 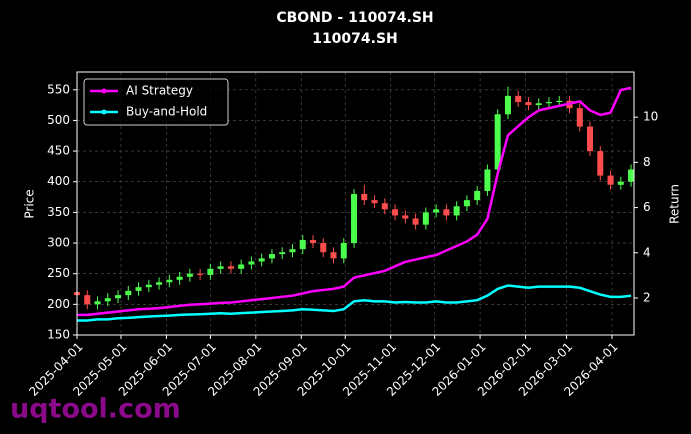 What do you see at coordinates (58, 335) in the screenshot?
I see `y-tick-label: 150` at bounding box center [58, 335].